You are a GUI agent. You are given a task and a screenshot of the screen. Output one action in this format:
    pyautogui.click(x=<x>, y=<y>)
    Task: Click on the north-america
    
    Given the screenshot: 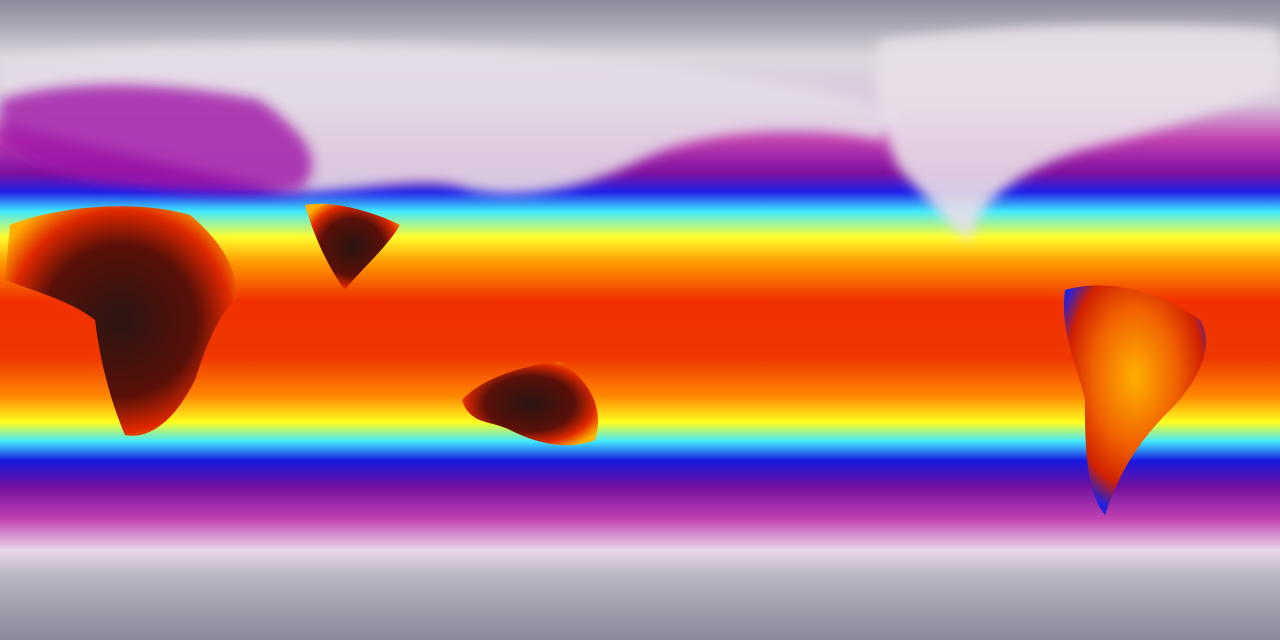 What is the action you would take?
    pyautogui.click(x=1078, y=132)
    